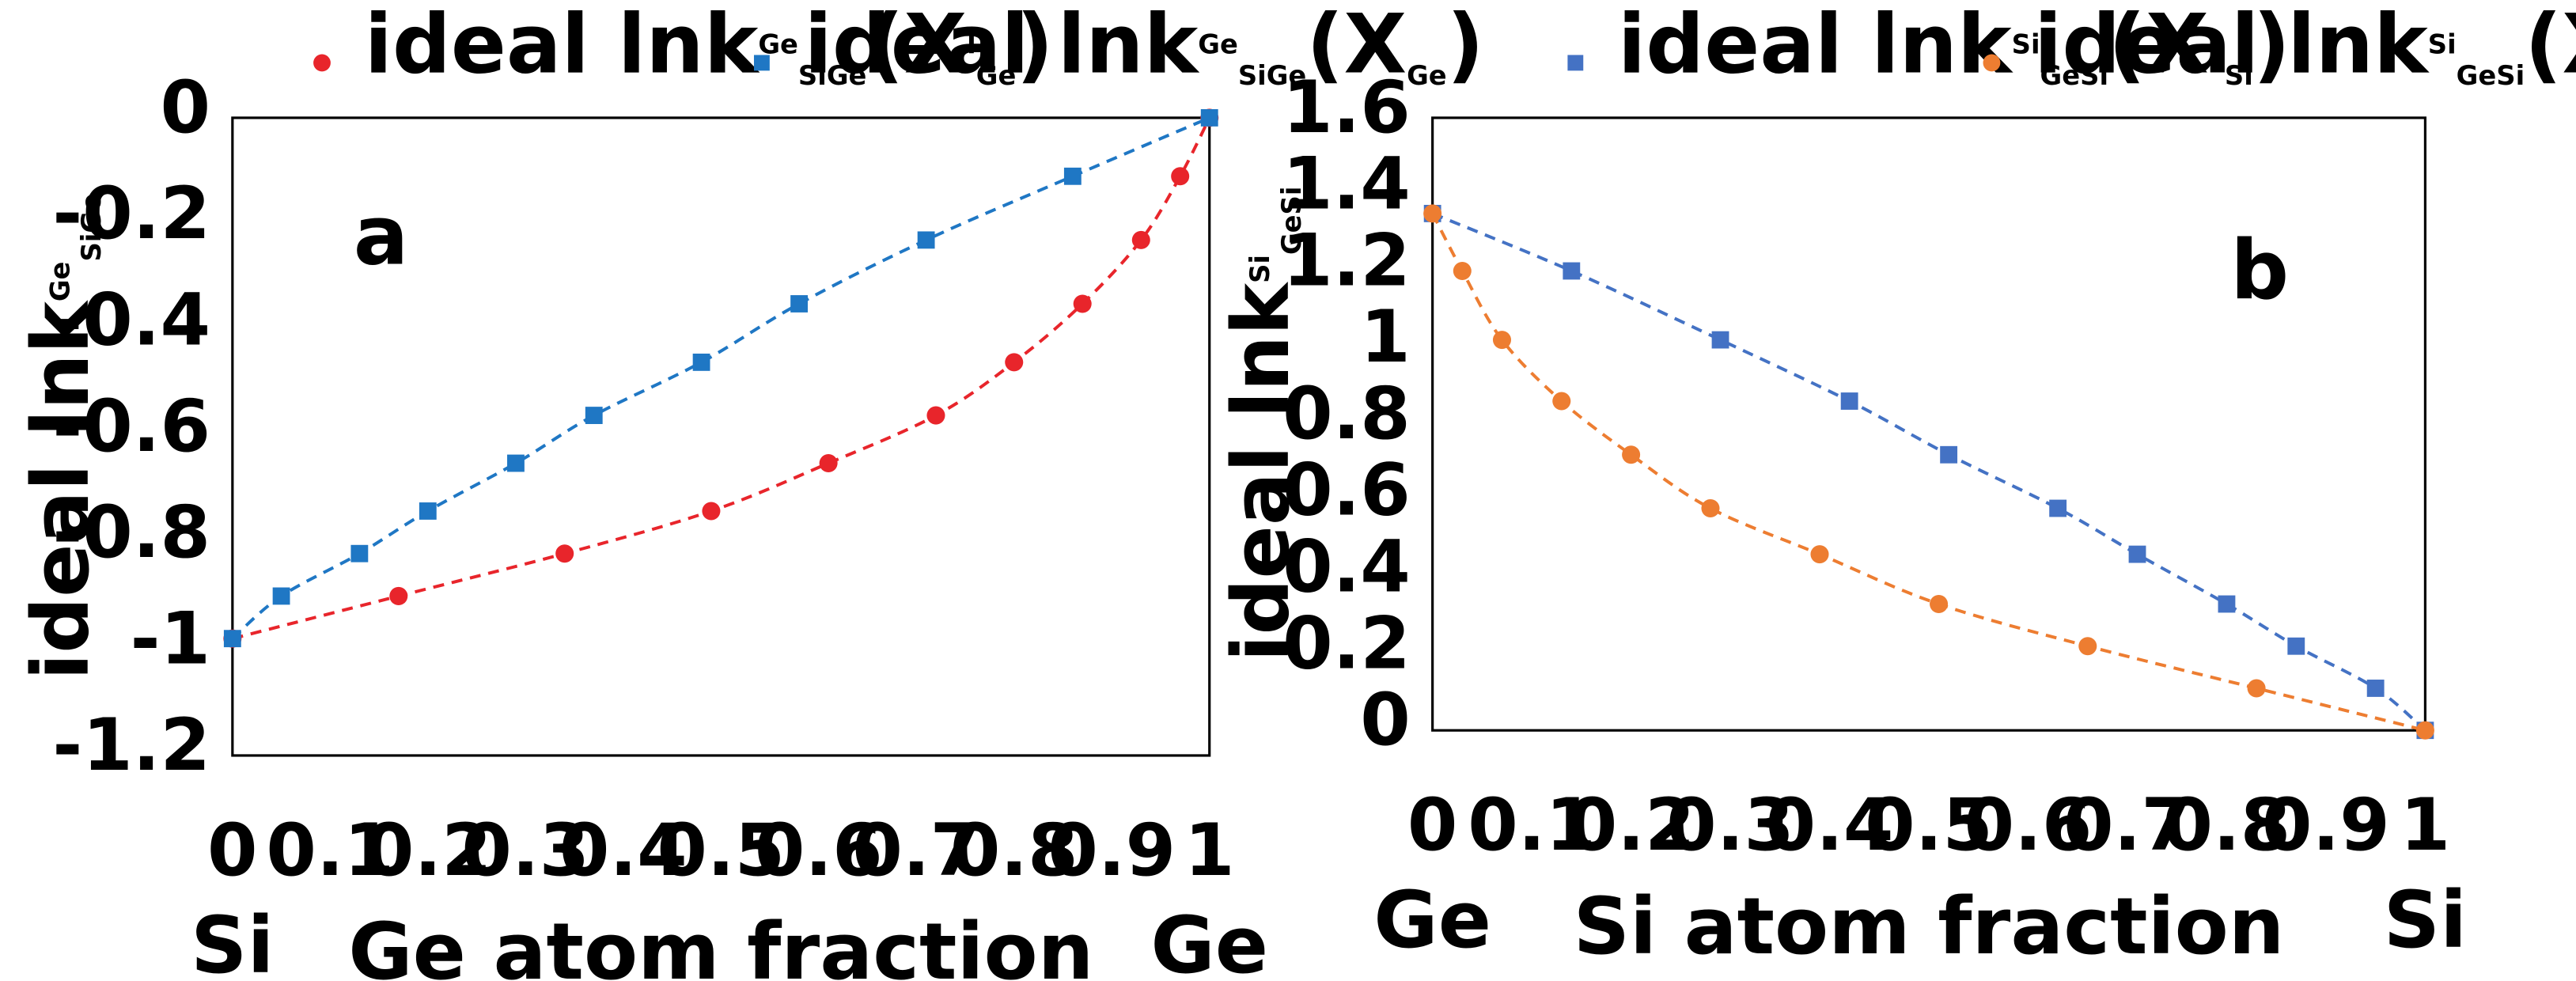  Describe the element at coordinates (1346, 260) in the screenshot. I see `y-tick-label: 1.2` at that location.